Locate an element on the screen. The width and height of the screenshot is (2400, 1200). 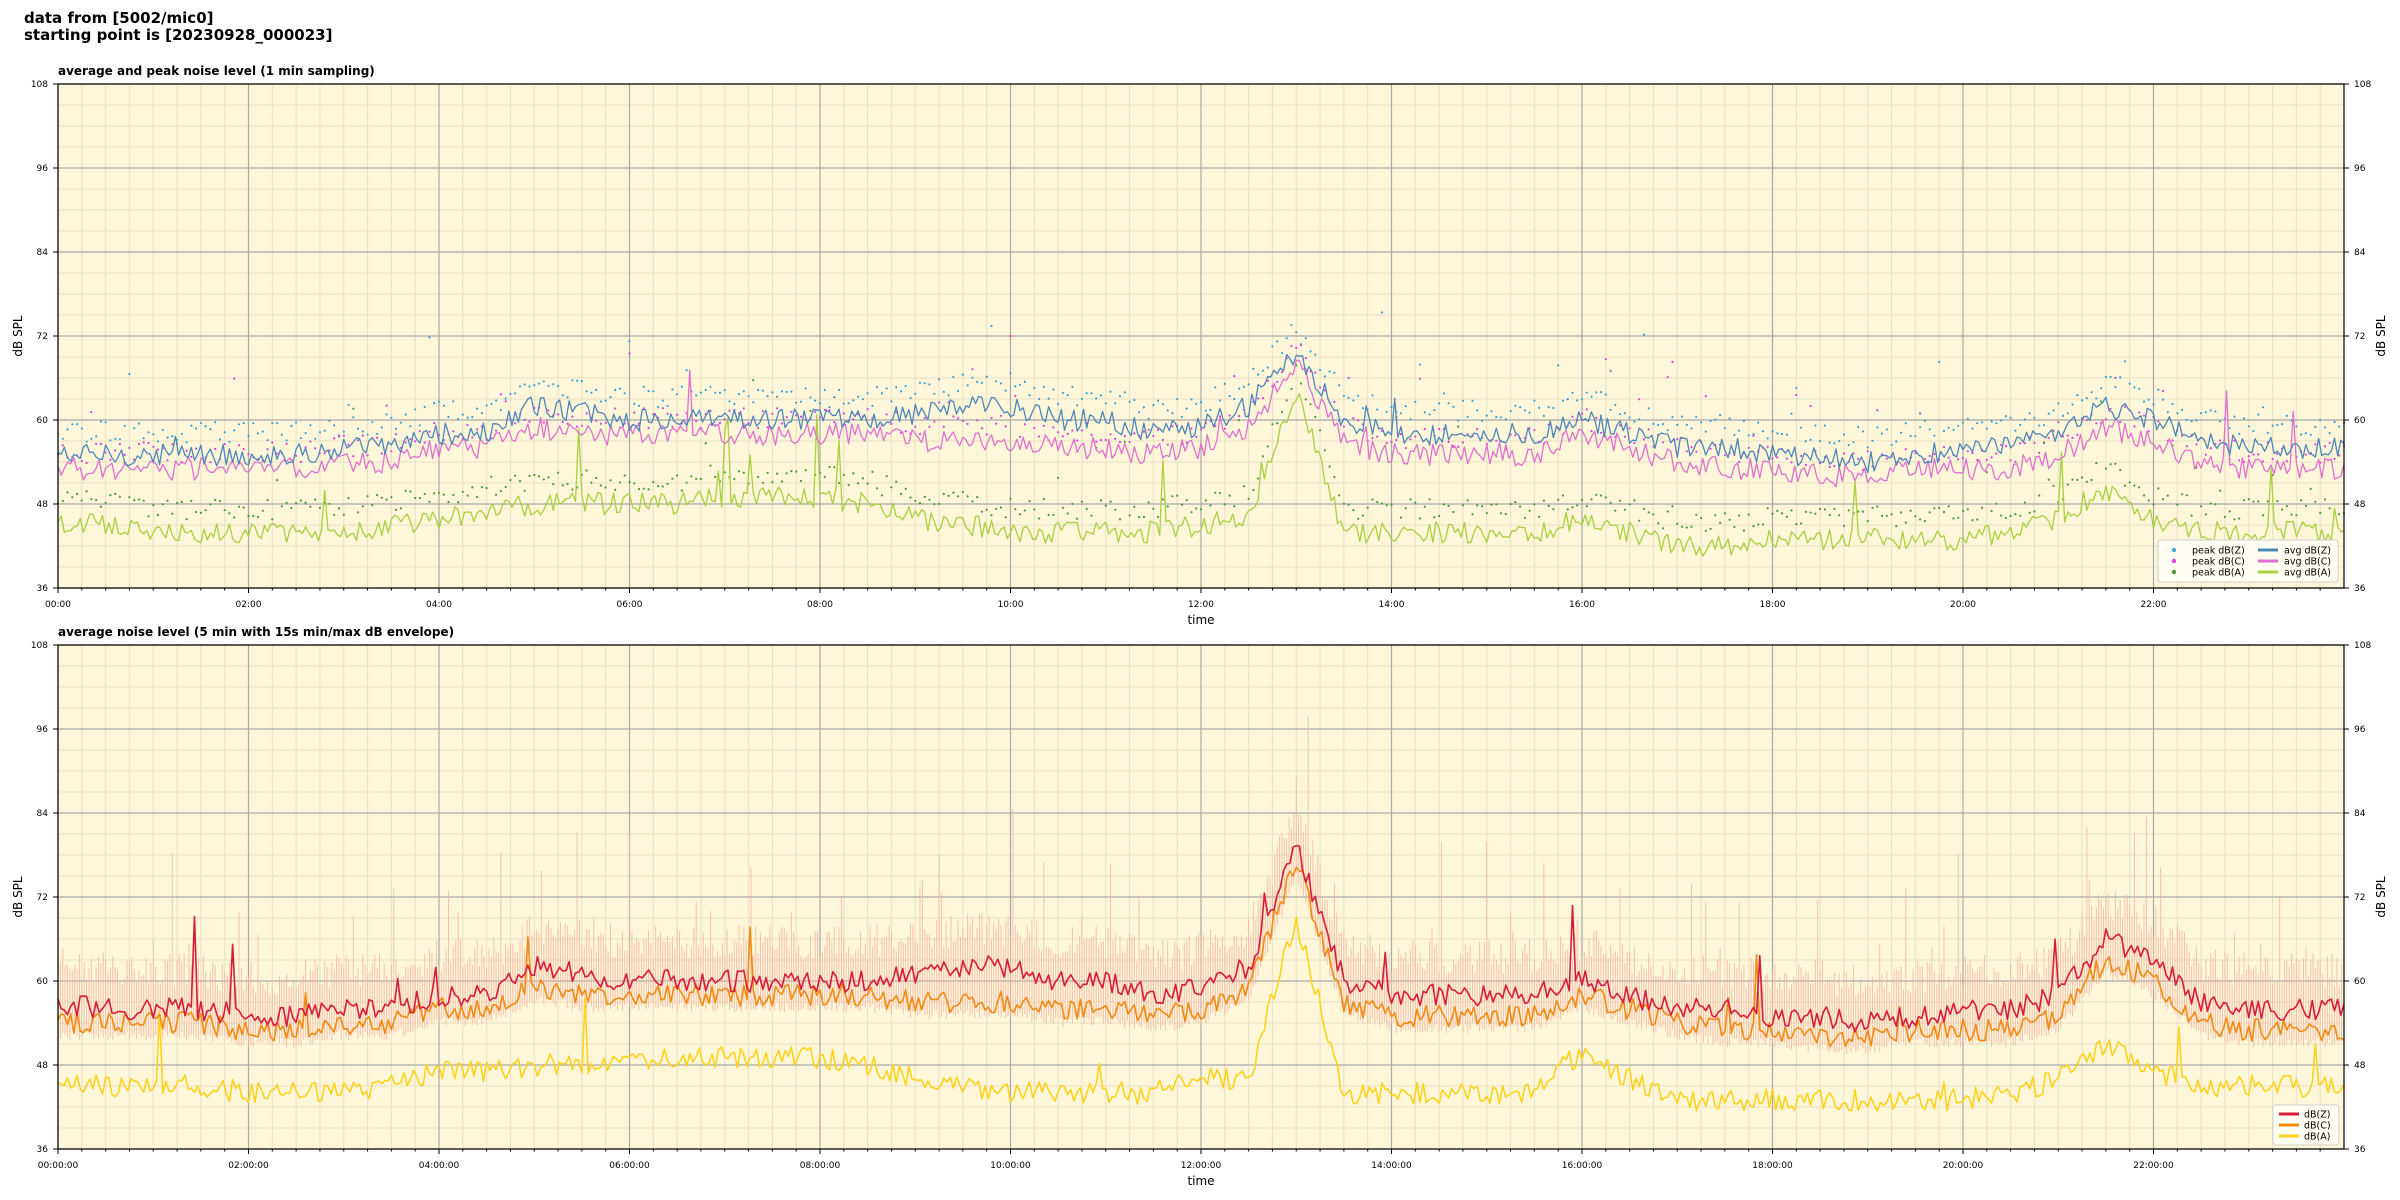
legend-label: peak dB(C) is located at coordinates (2218, 562).